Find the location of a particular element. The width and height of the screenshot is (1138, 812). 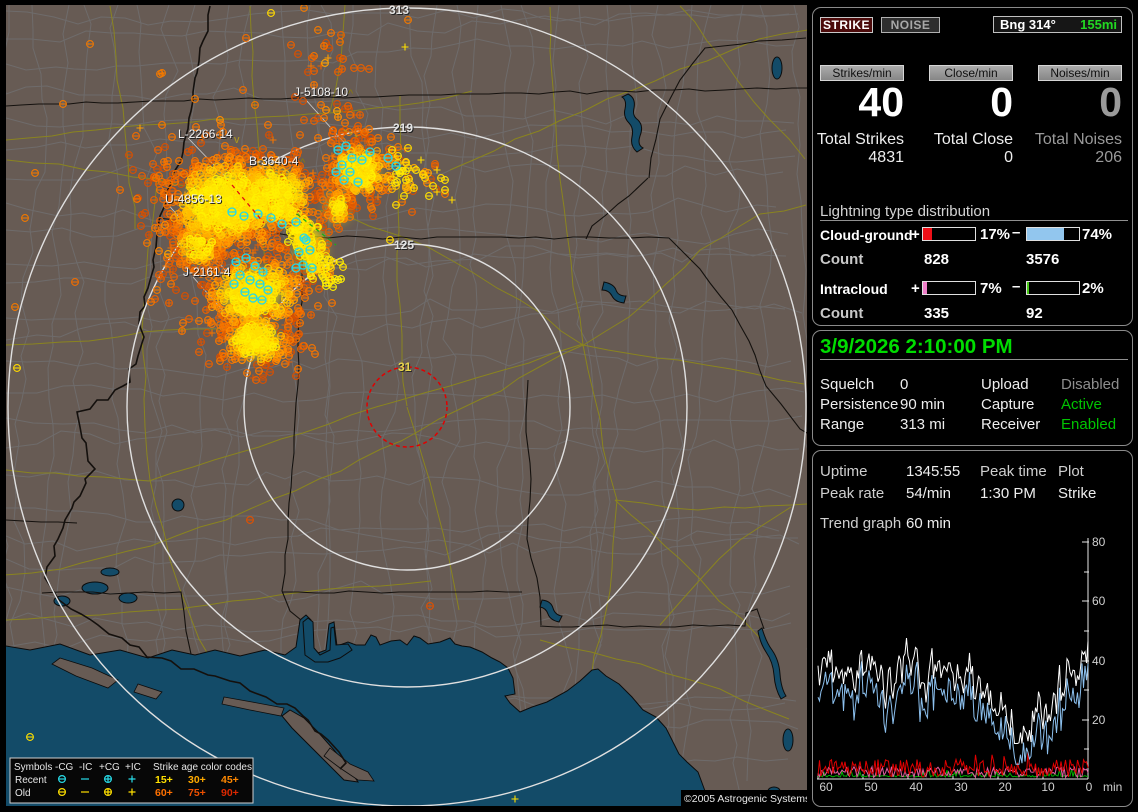

svg-text: Recent is located at coordinates (31, 780).